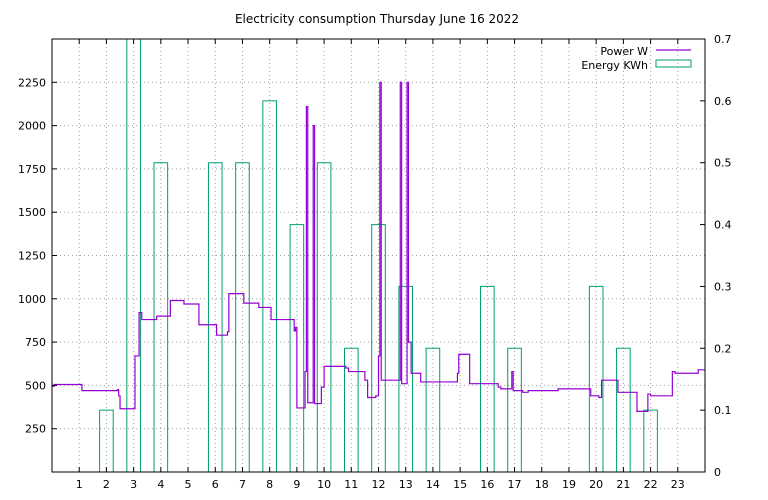 This screenshot has height=500, width=768. Describe the element at coordinates (35, 385) in the screenshot. I see `y-tick-label-left: 500` at that location.